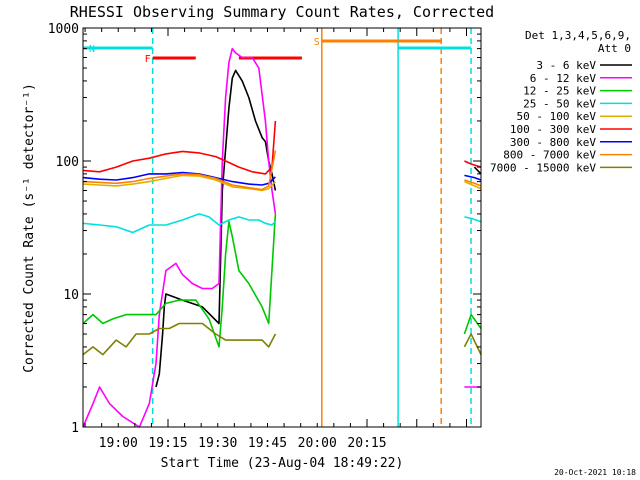  Describe the element at coordinates (549, 155) in the screenshot. I see `legend-label-8: 800 - 7000 keV` at that location.